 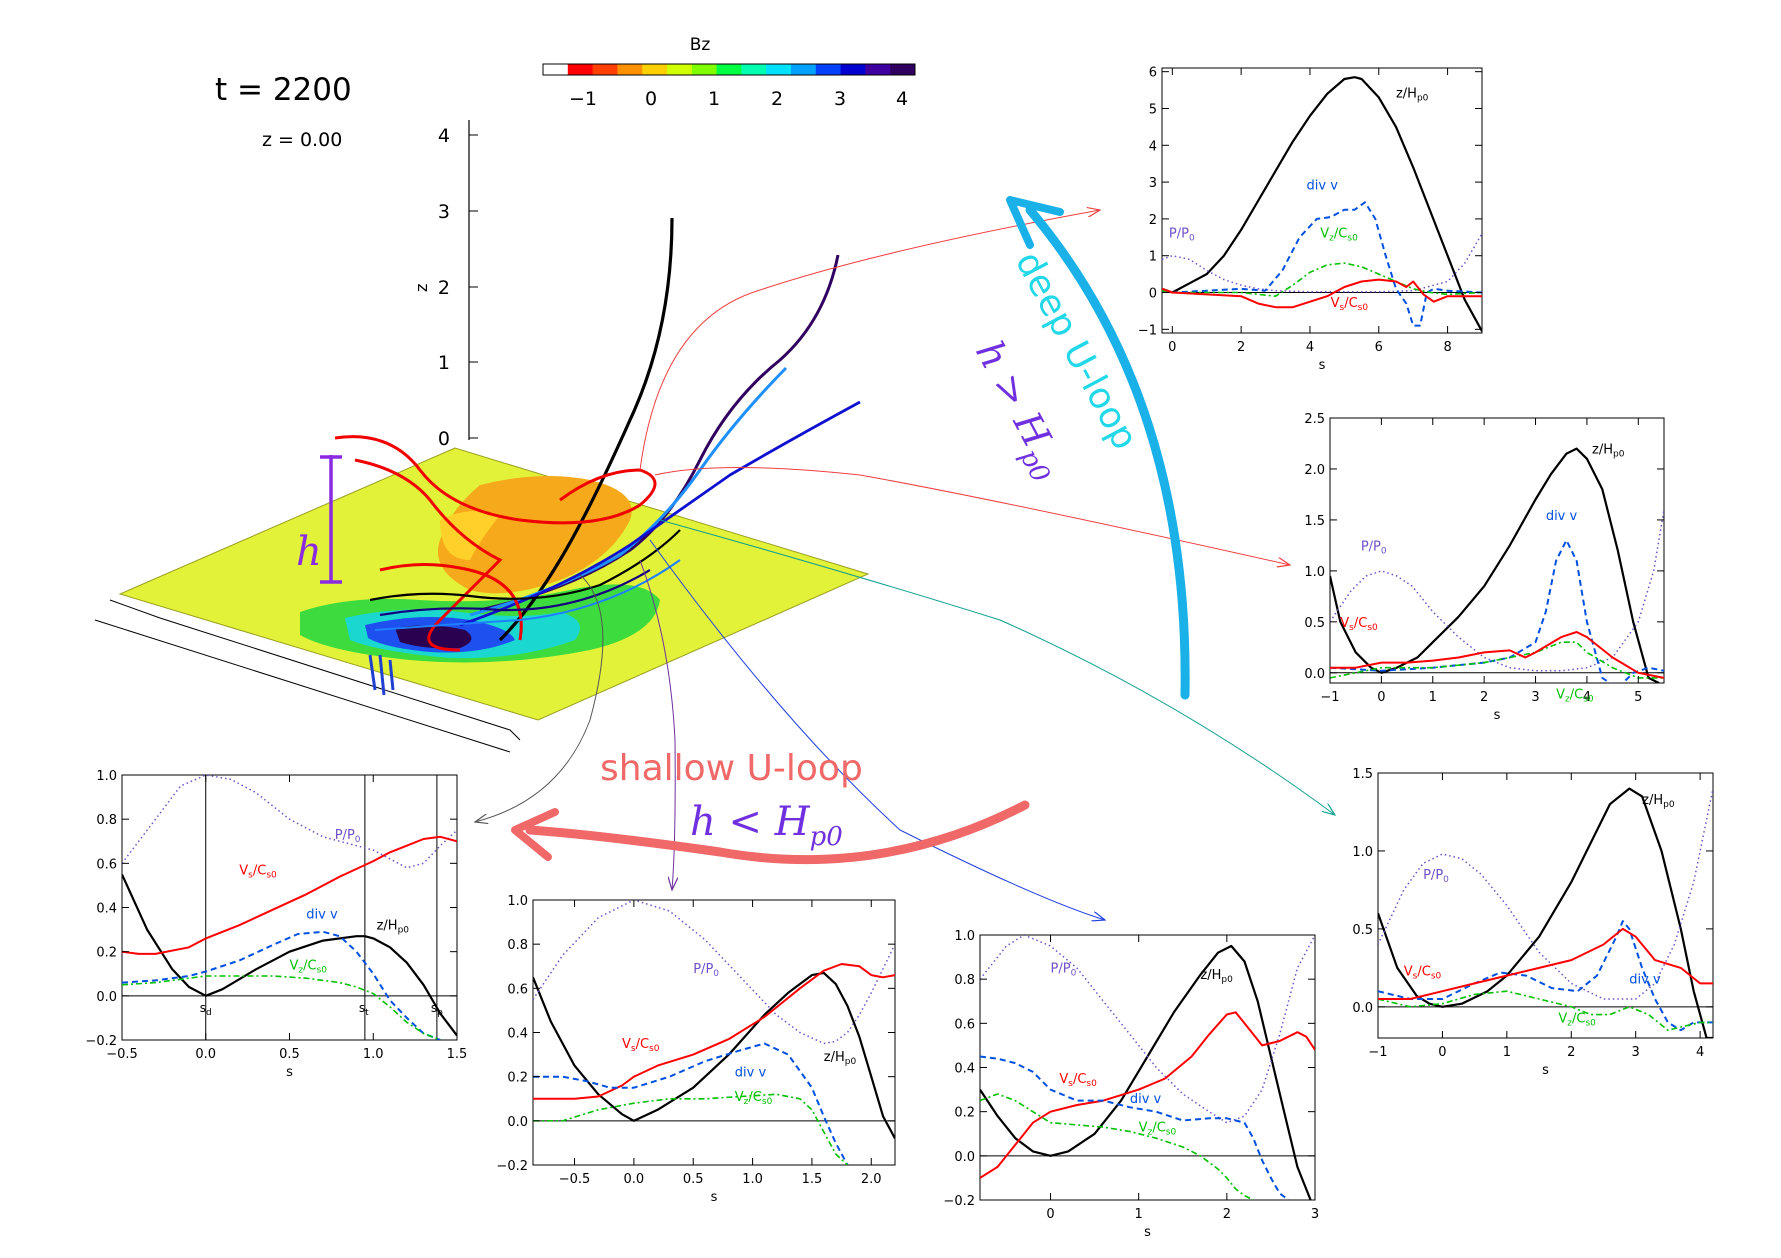 What do you see at coordinates (826, 837) in the screenshot?
I see `shallow-uloop-sub: p0` at bounding box center [826, 837].